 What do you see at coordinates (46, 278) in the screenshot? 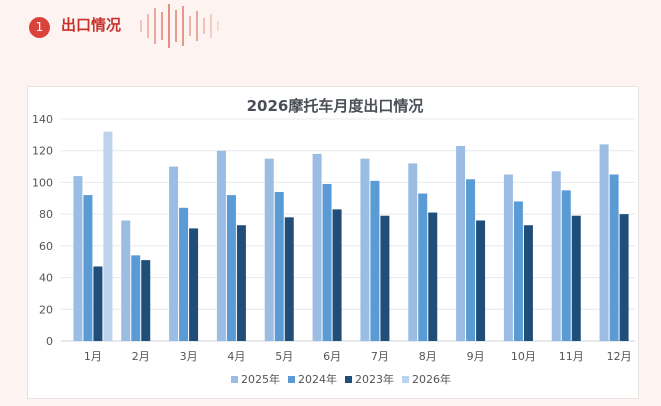
I see `y-tick-label: 40` at bounding box center [46, 278].